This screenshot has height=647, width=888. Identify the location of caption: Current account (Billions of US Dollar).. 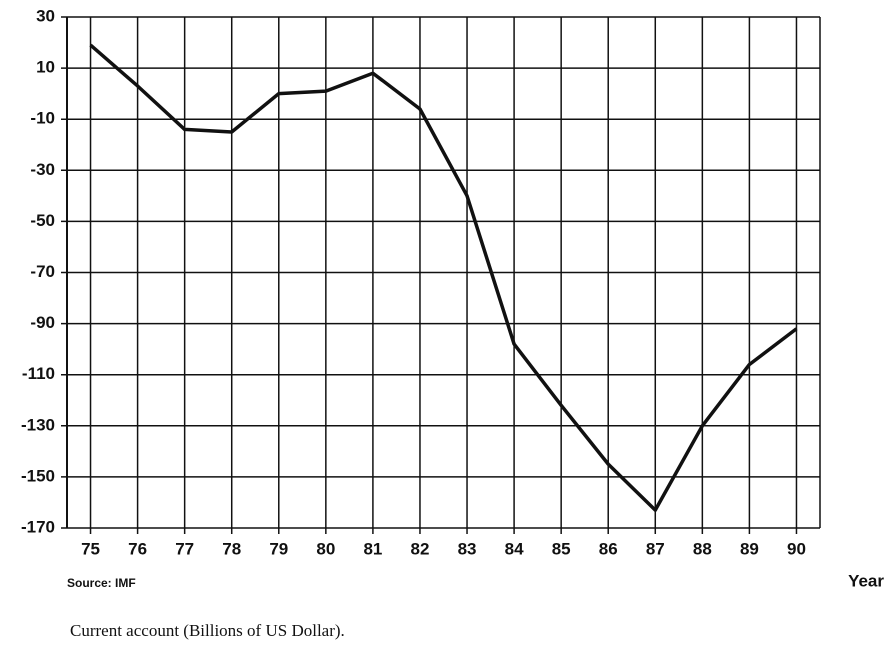
(207, 630).